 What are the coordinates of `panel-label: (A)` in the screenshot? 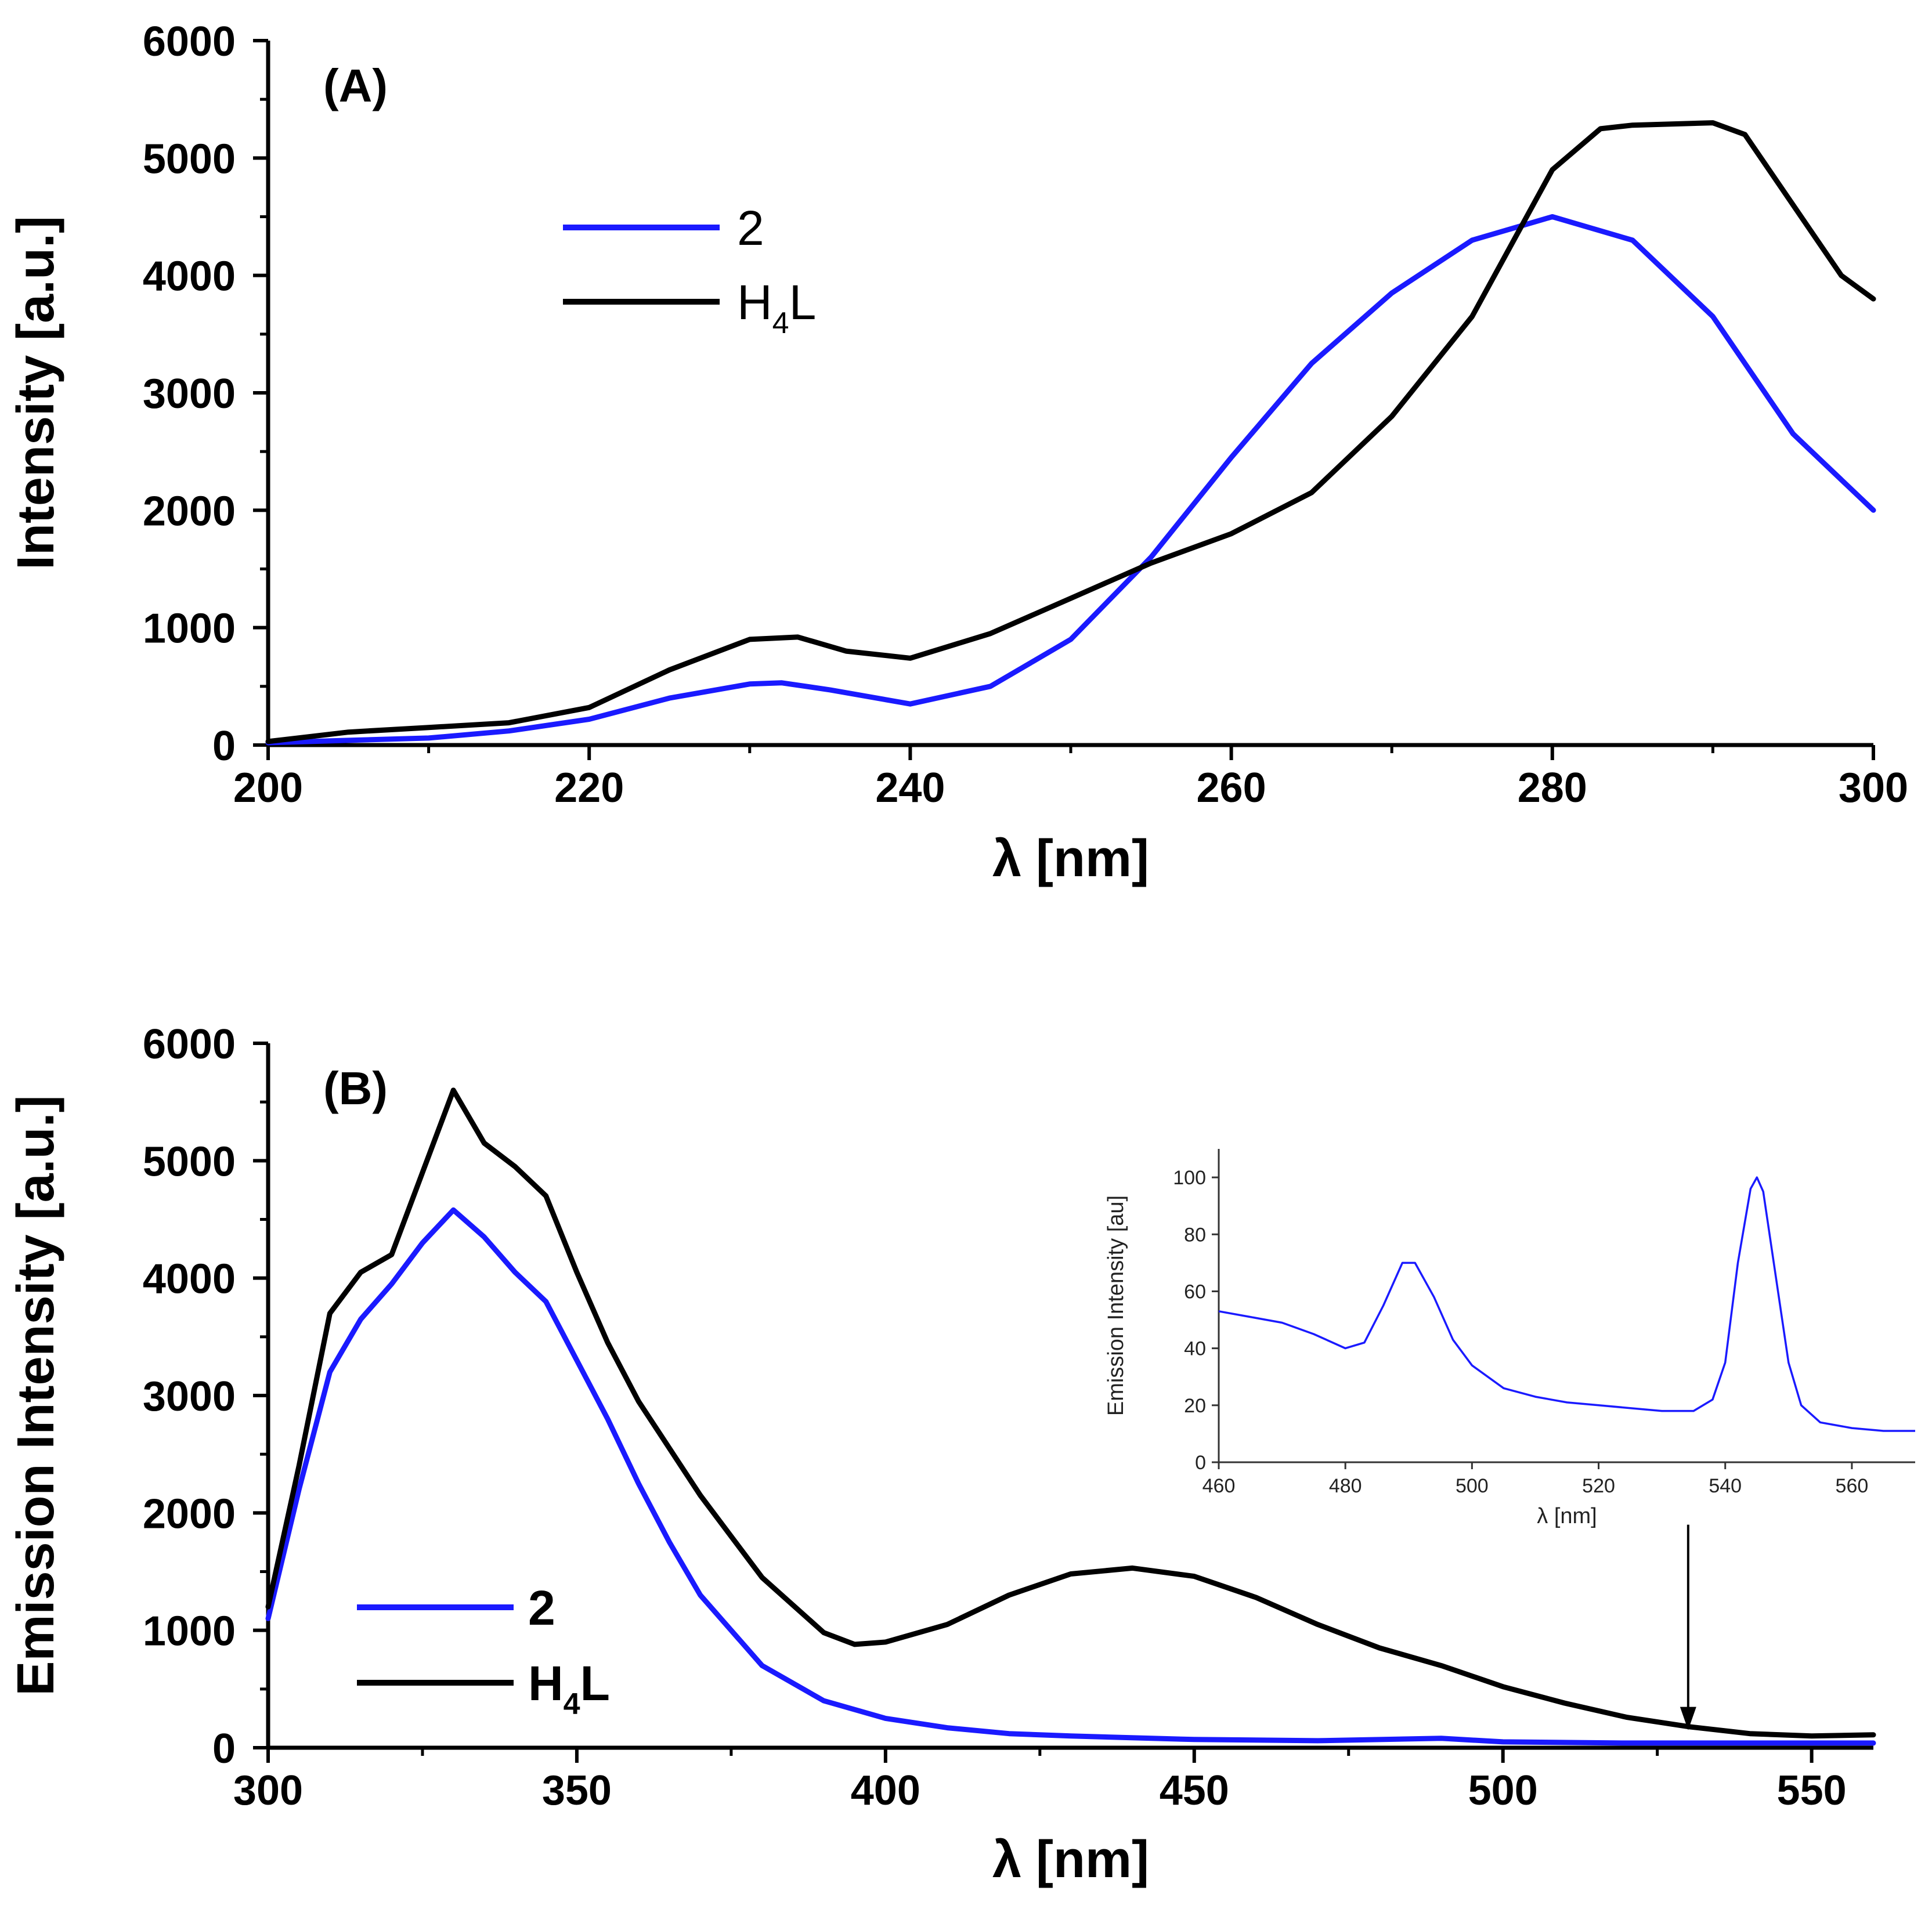 It's located at (355, 86).